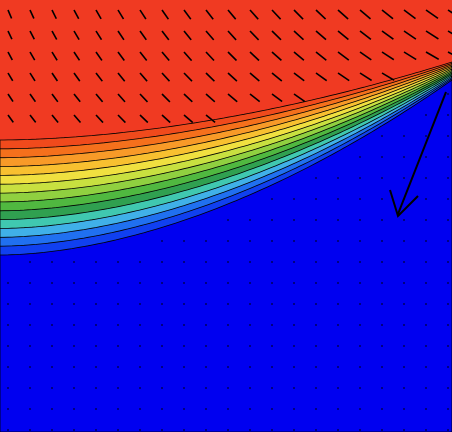 The height and width of the screenshot is (432, 452). What do you see at coordinates (422, 153) in the screenshot?
I see `arrow-shaft` at bounding box center [422, 153].